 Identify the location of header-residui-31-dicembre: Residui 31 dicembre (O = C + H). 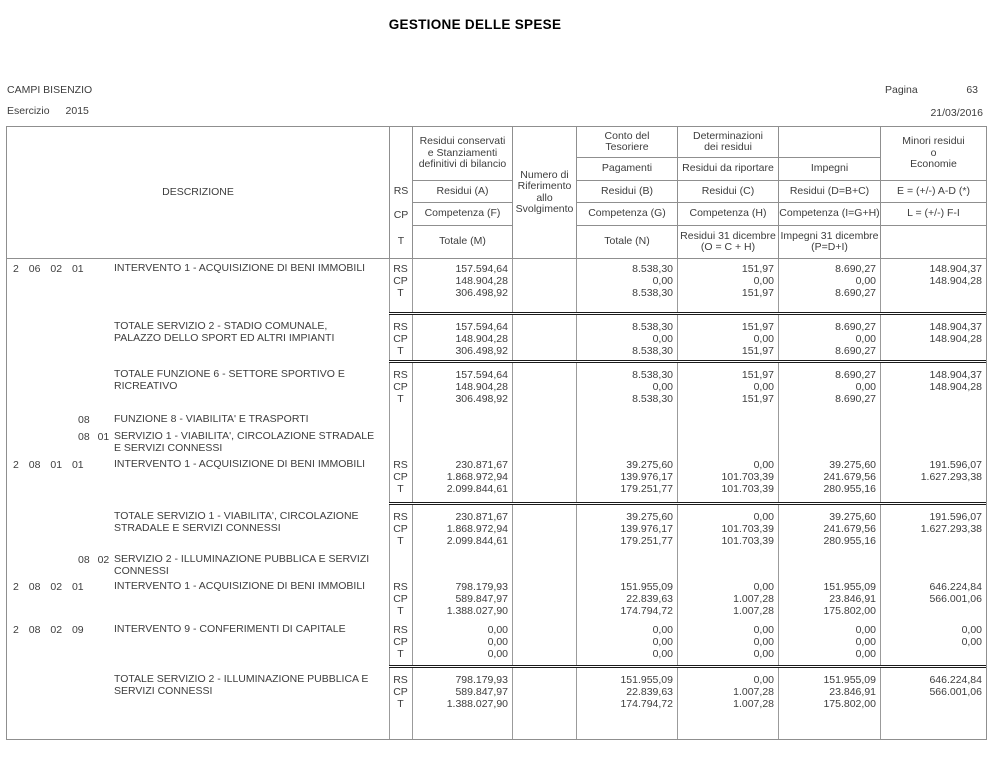
(727, 242).